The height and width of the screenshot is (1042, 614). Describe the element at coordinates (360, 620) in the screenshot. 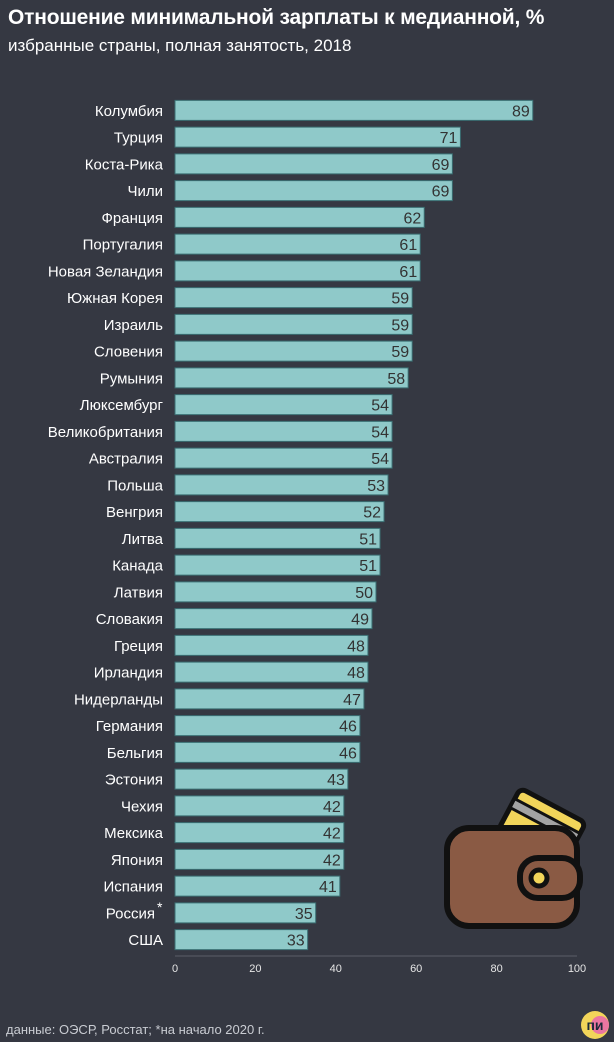

I see `bar-value-label: 49` at that location.